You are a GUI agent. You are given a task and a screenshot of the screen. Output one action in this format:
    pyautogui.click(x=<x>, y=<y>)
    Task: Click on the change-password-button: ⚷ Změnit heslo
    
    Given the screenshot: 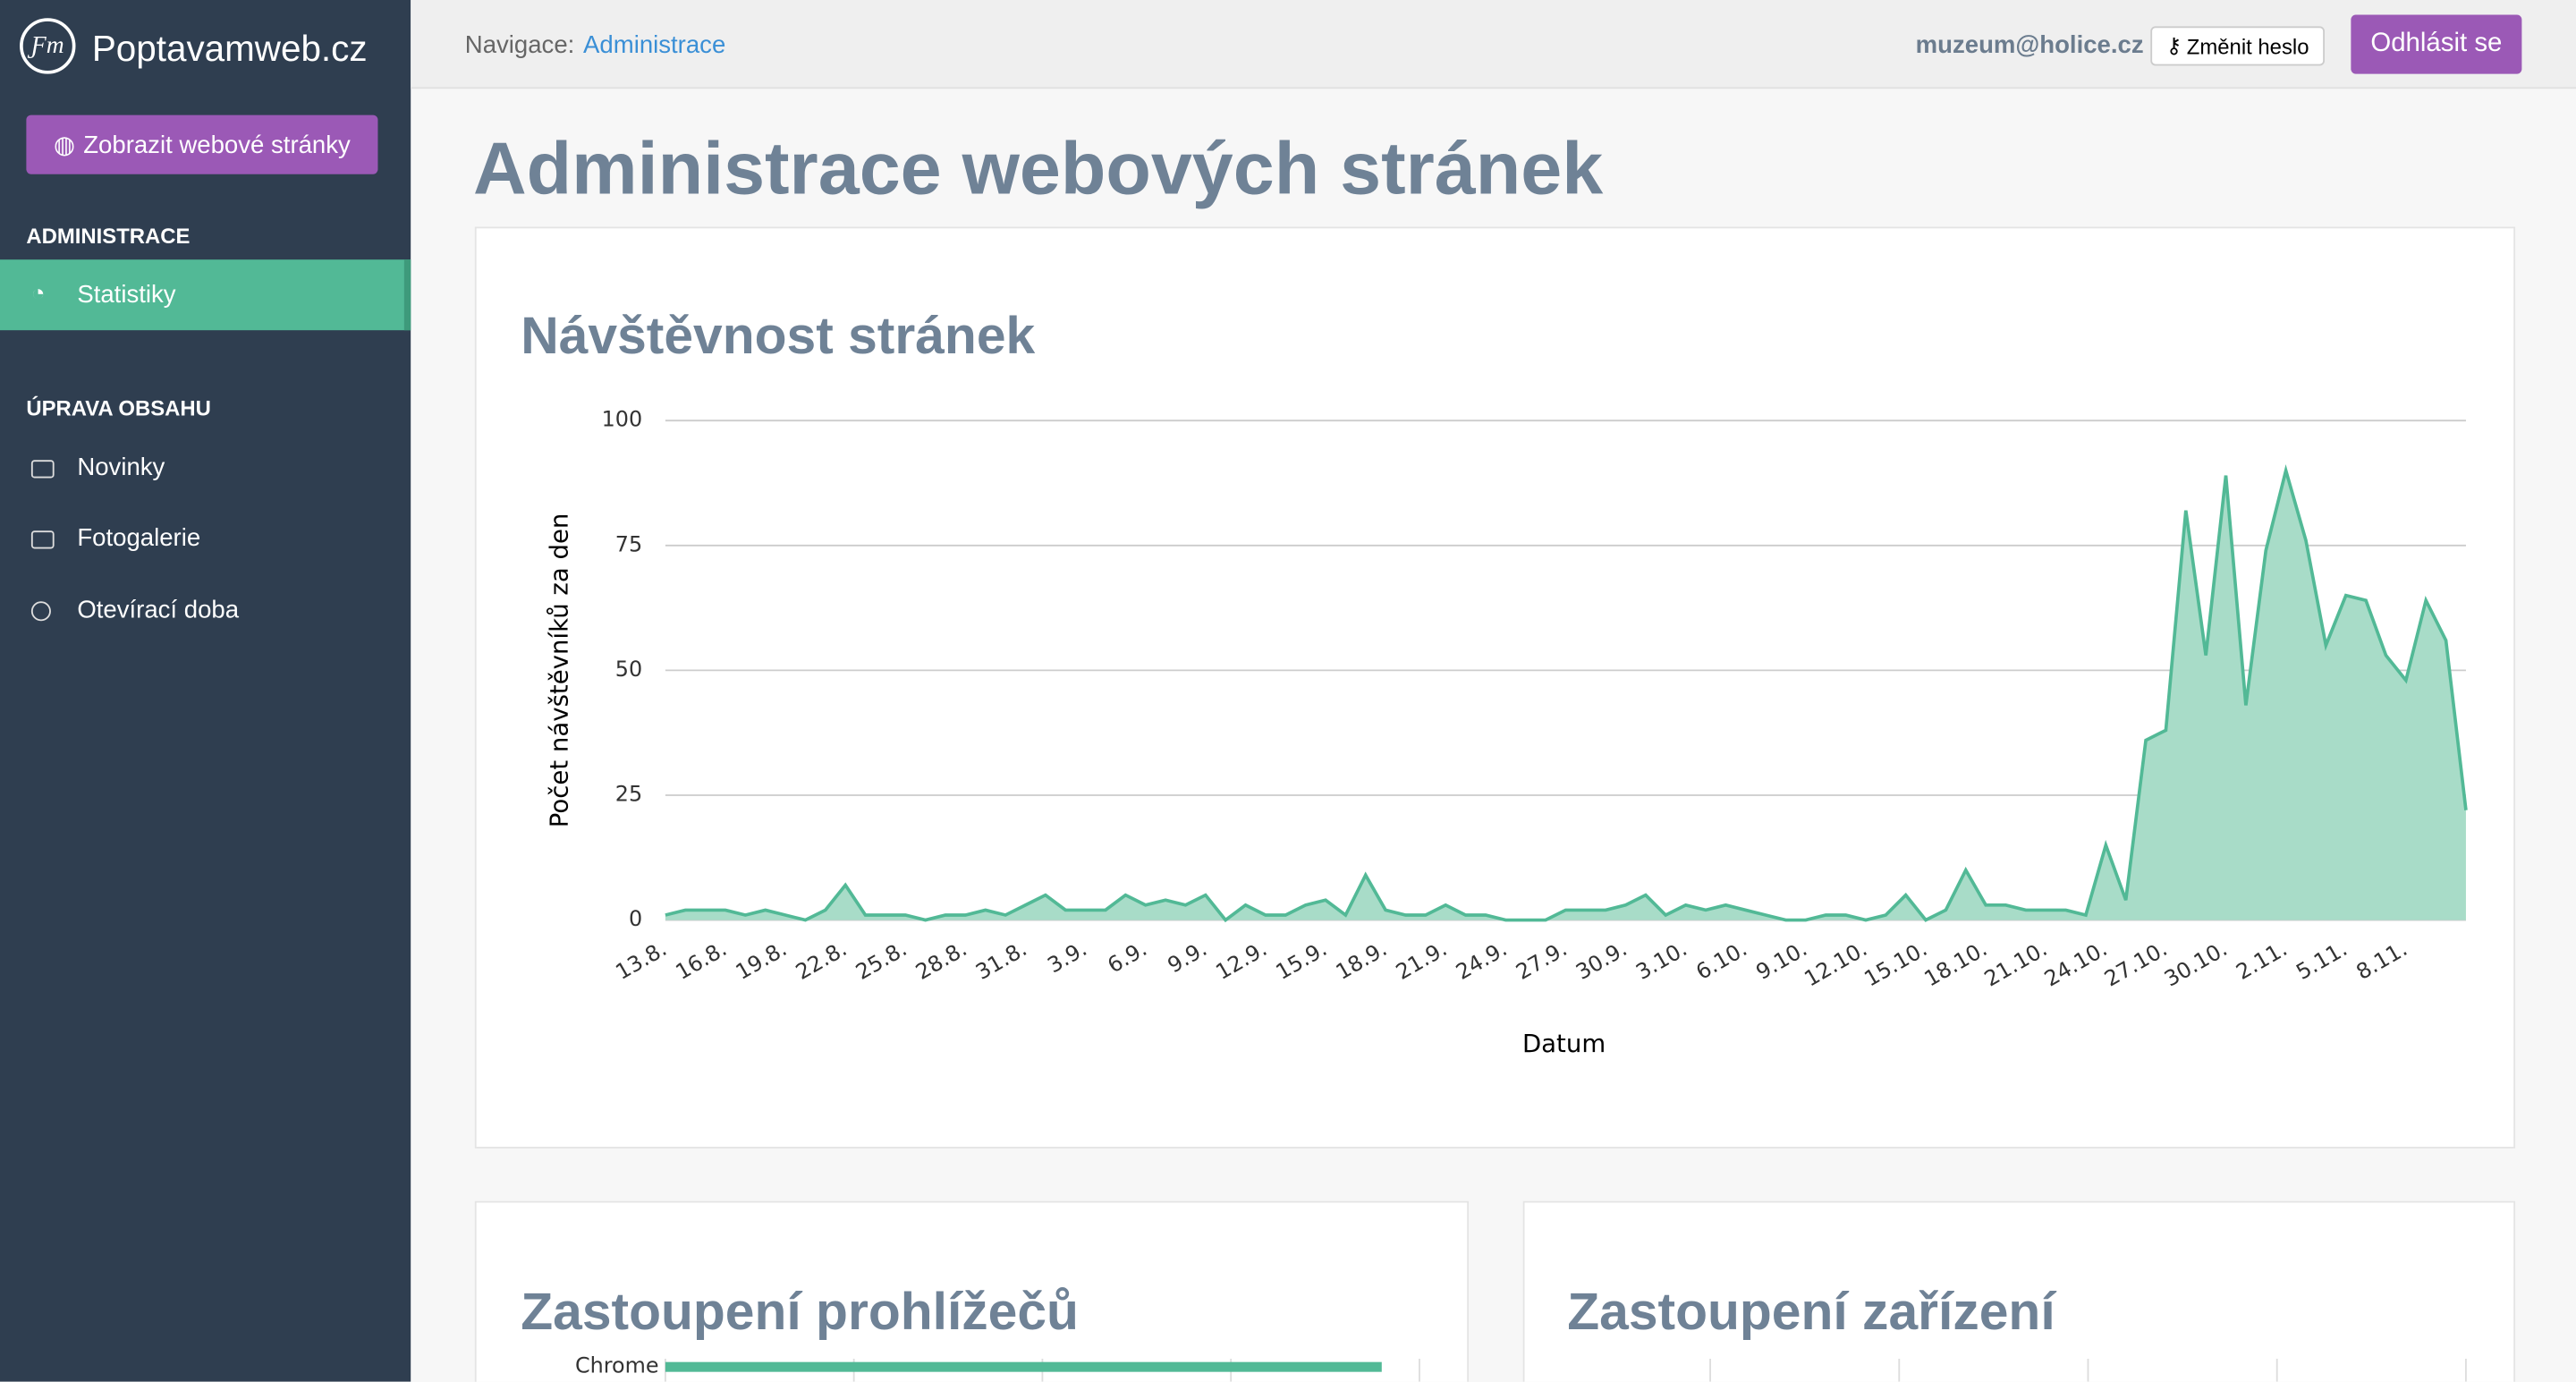 What is the action you would take?
    pyautogui.click(x=2237, y=46)
    